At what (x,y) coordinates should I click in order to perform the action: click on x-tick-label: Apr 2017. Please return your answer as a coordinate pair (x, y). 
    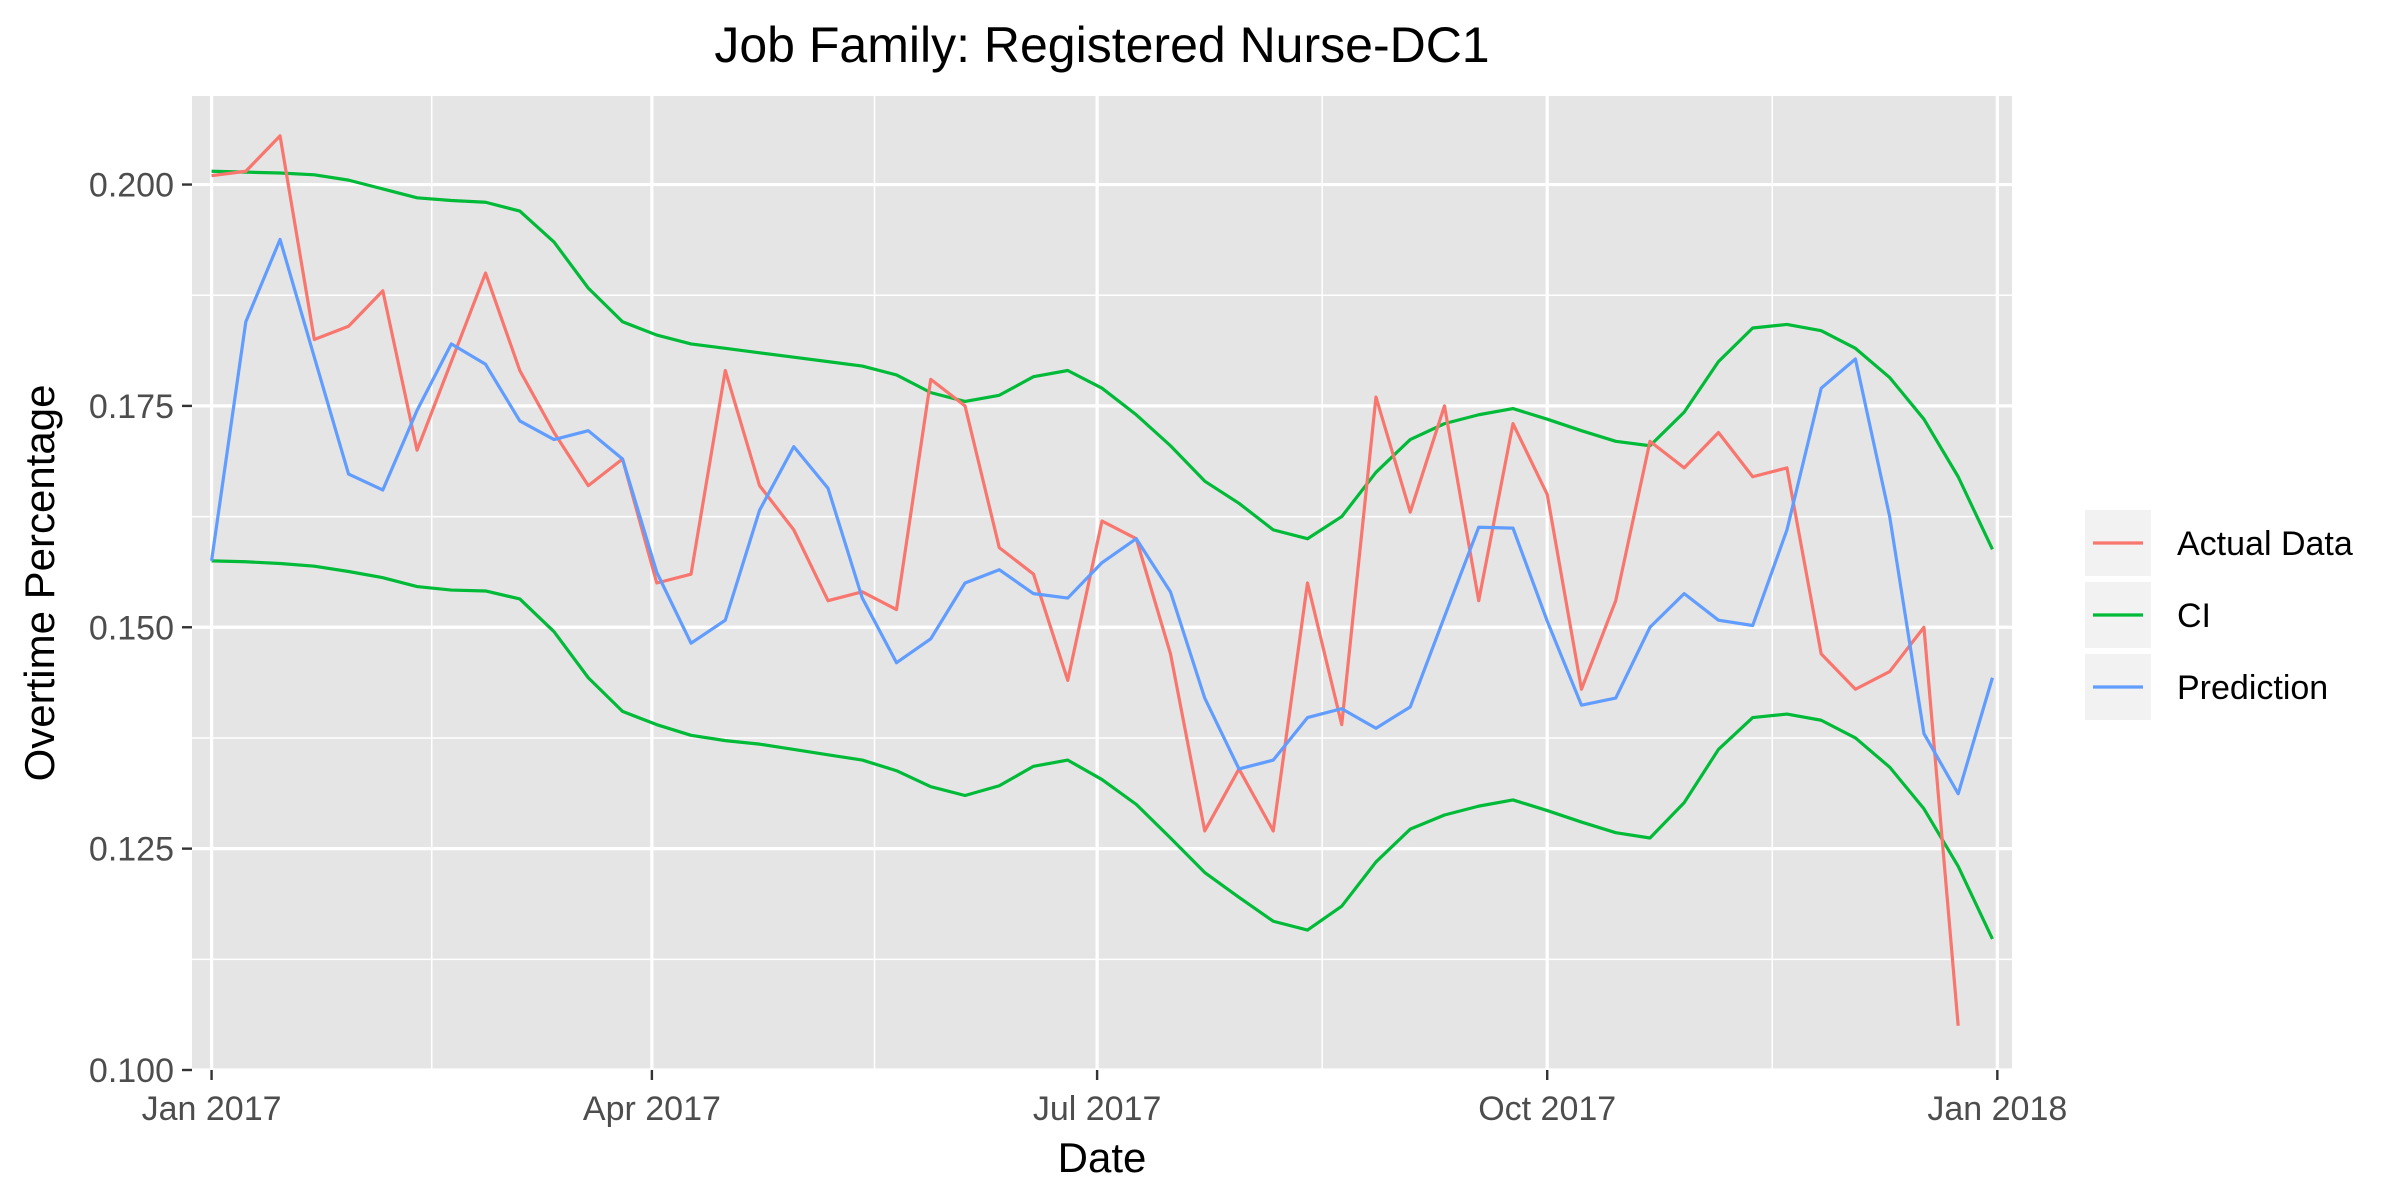
    Looking at the image, I should click on (652, 1109).